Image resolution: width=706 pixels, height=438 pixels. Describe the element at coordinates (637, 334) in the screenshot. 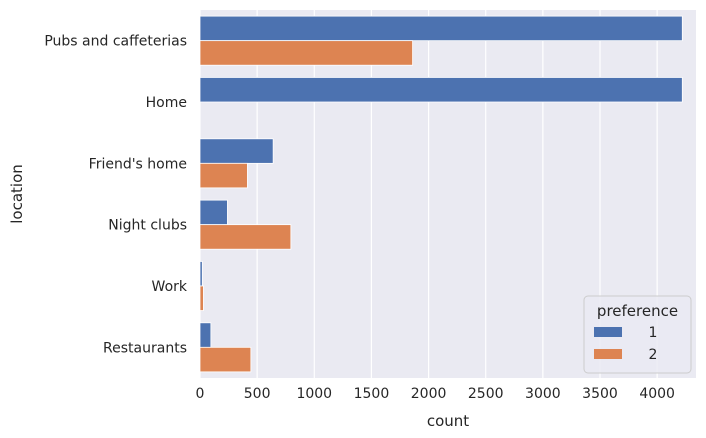

I see `legend: preference 1 2` at that location.